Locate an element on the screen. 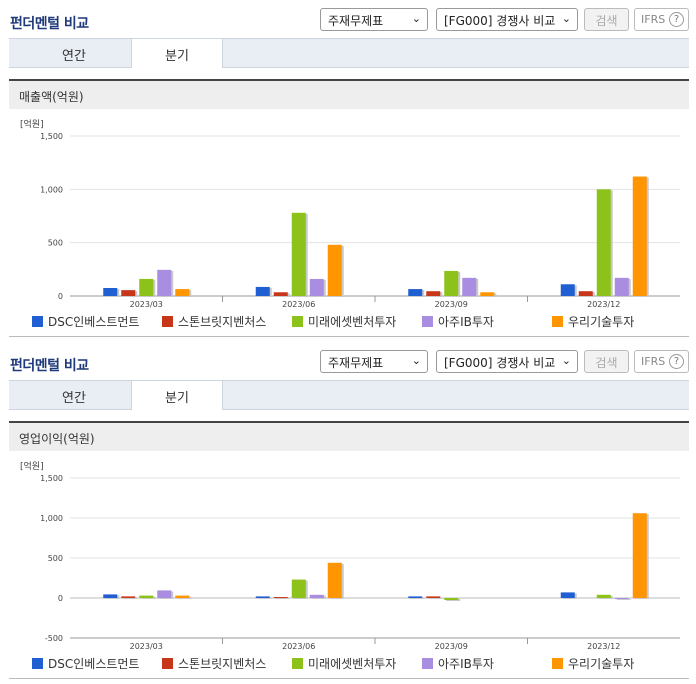  x-tick-label: 2023/12 is located at coordinates (603, 304).